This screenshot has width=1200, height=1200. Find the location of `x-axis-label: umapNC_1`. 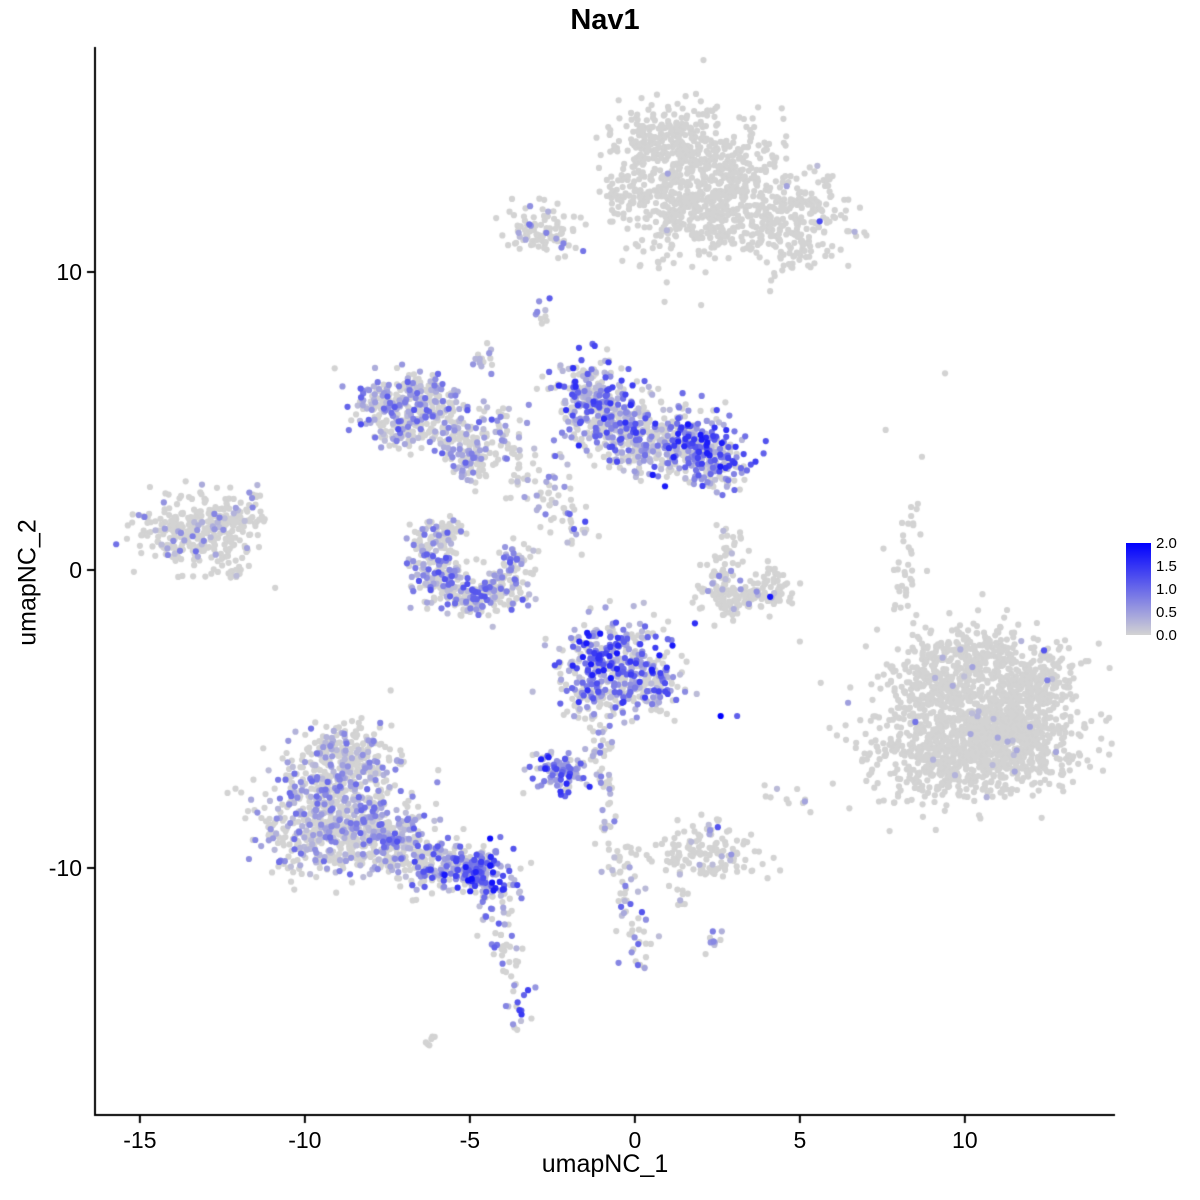

x-axis-label: umapNC_1 is located at coordinates (605, 1164).